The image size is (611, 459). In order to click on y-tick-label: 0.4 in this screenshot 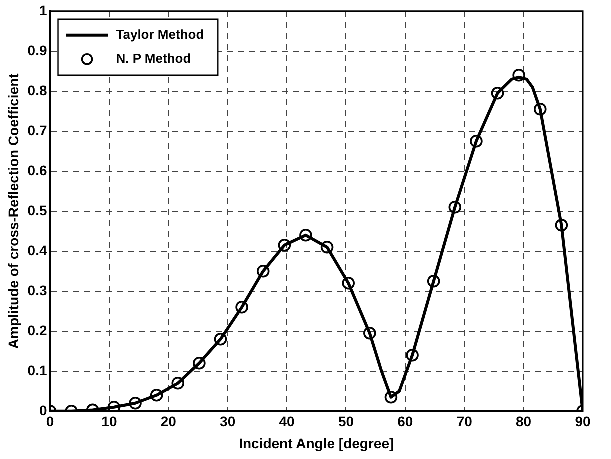, I will do `click(38, 250)`.